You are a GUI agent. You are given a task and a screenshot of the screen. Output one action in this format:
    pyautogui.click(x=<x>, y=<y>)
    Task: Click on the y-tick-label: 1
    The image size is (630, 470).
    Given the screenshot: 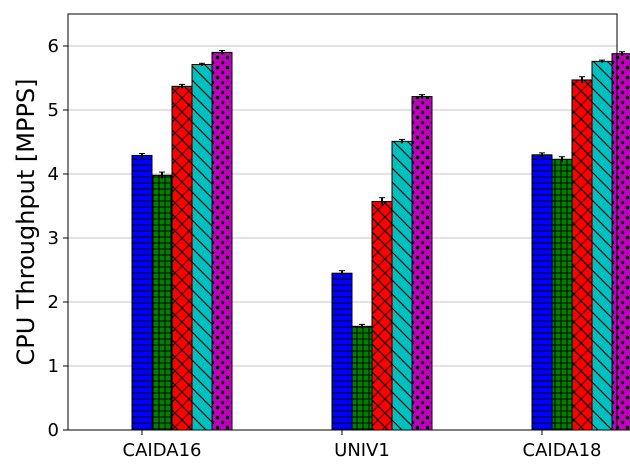 What is the action you would take?
    pyautogui.click(x=53, y=366)
    